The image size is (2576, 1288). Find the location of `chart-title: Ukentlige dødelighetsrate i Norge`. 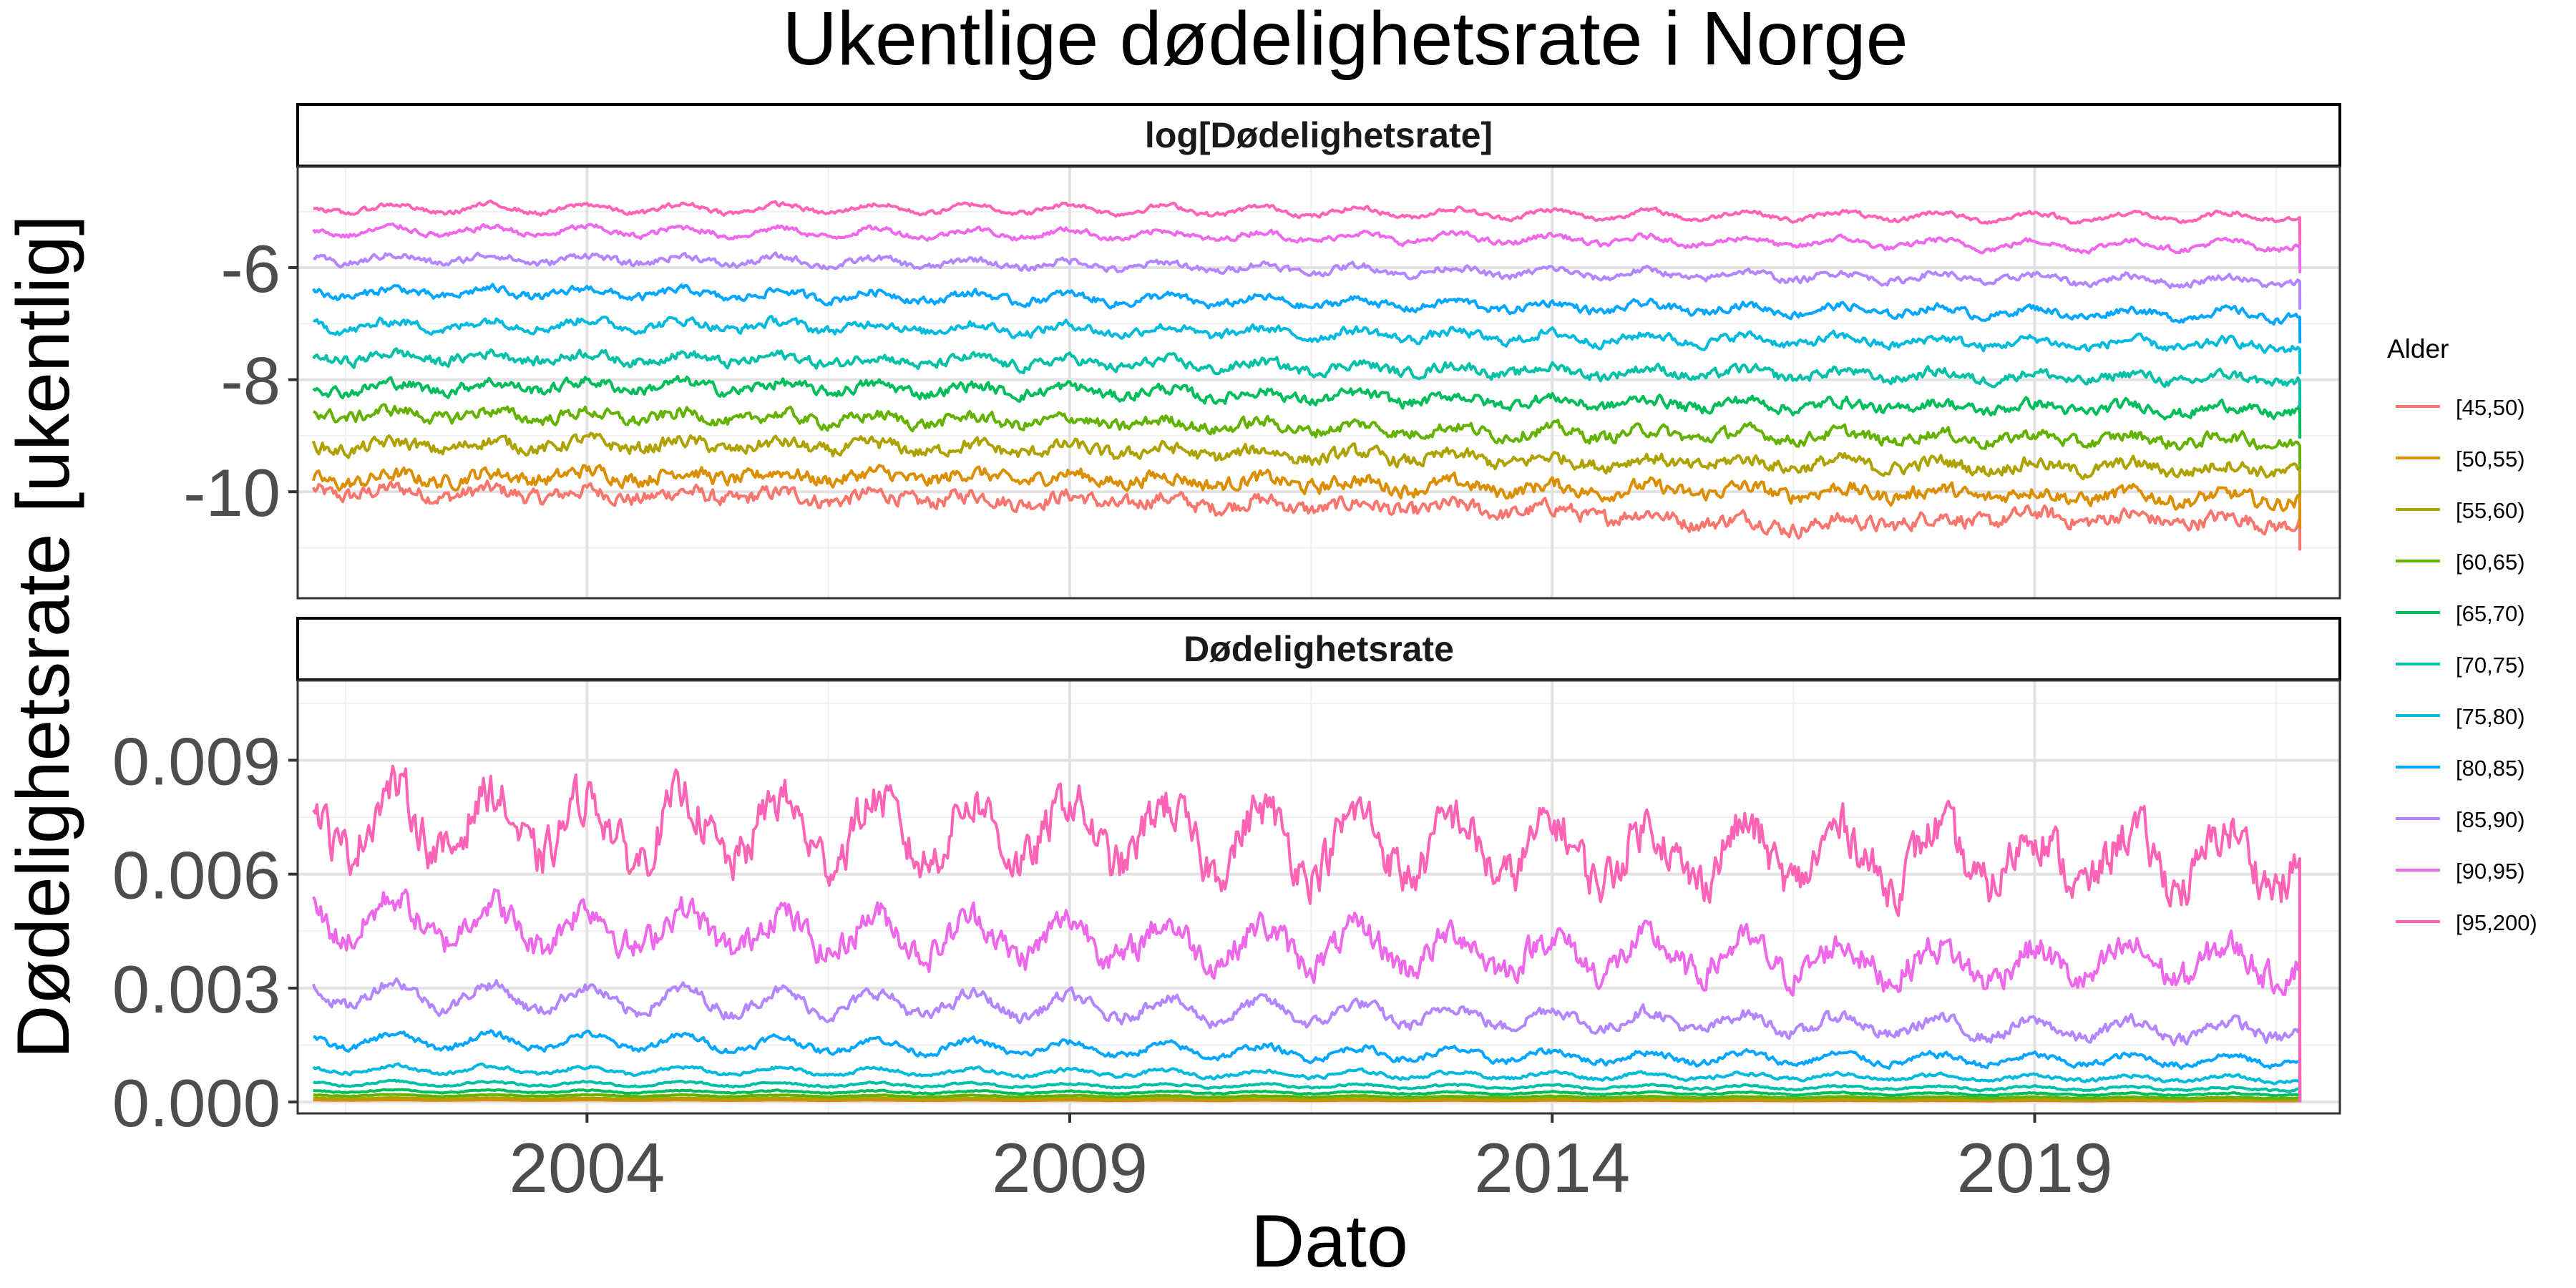

chart-title: Ukentlige dødelighetsrate i Norge is located at coordinates (1345, 40).